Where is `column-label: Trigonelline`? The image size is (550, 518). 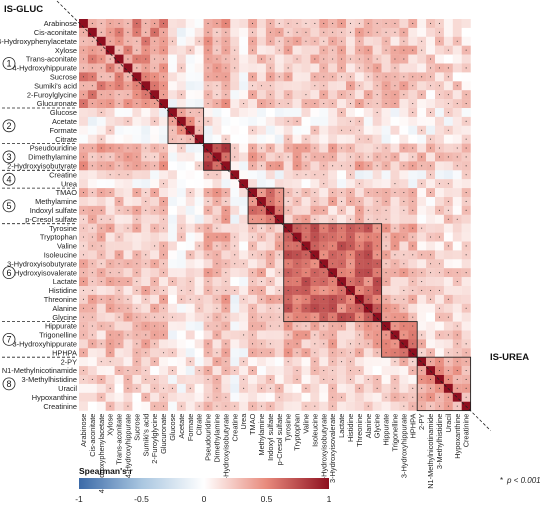 column-label: Trigonelline is located at coordinates (395, 433).